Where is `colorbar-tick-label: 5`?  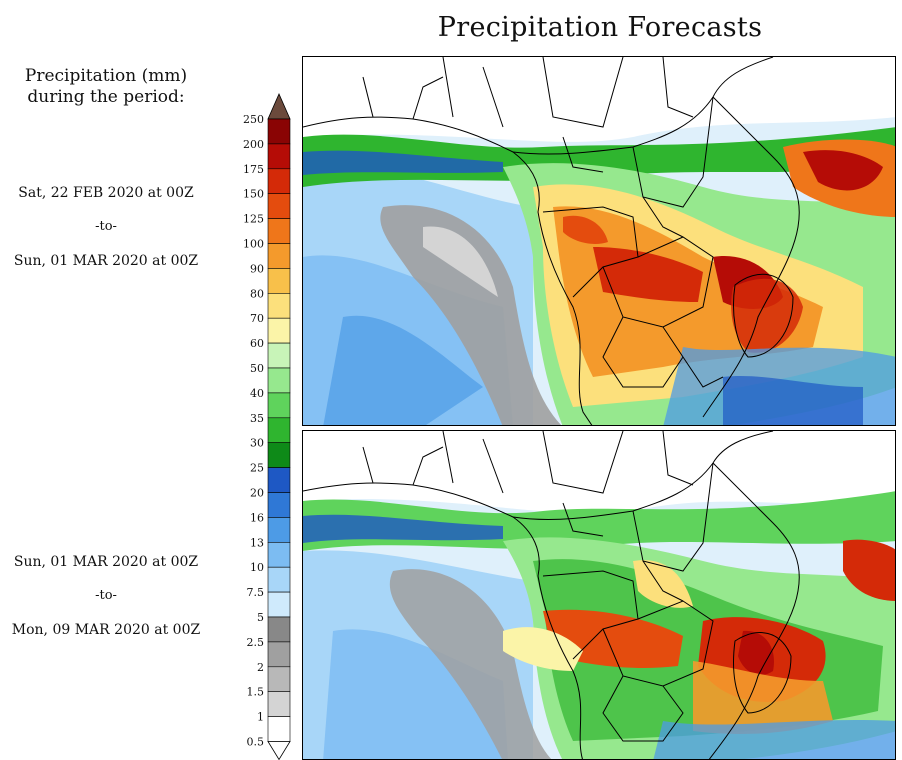 colorbar-tick-label: 5 is located at coordinates (260, 617).